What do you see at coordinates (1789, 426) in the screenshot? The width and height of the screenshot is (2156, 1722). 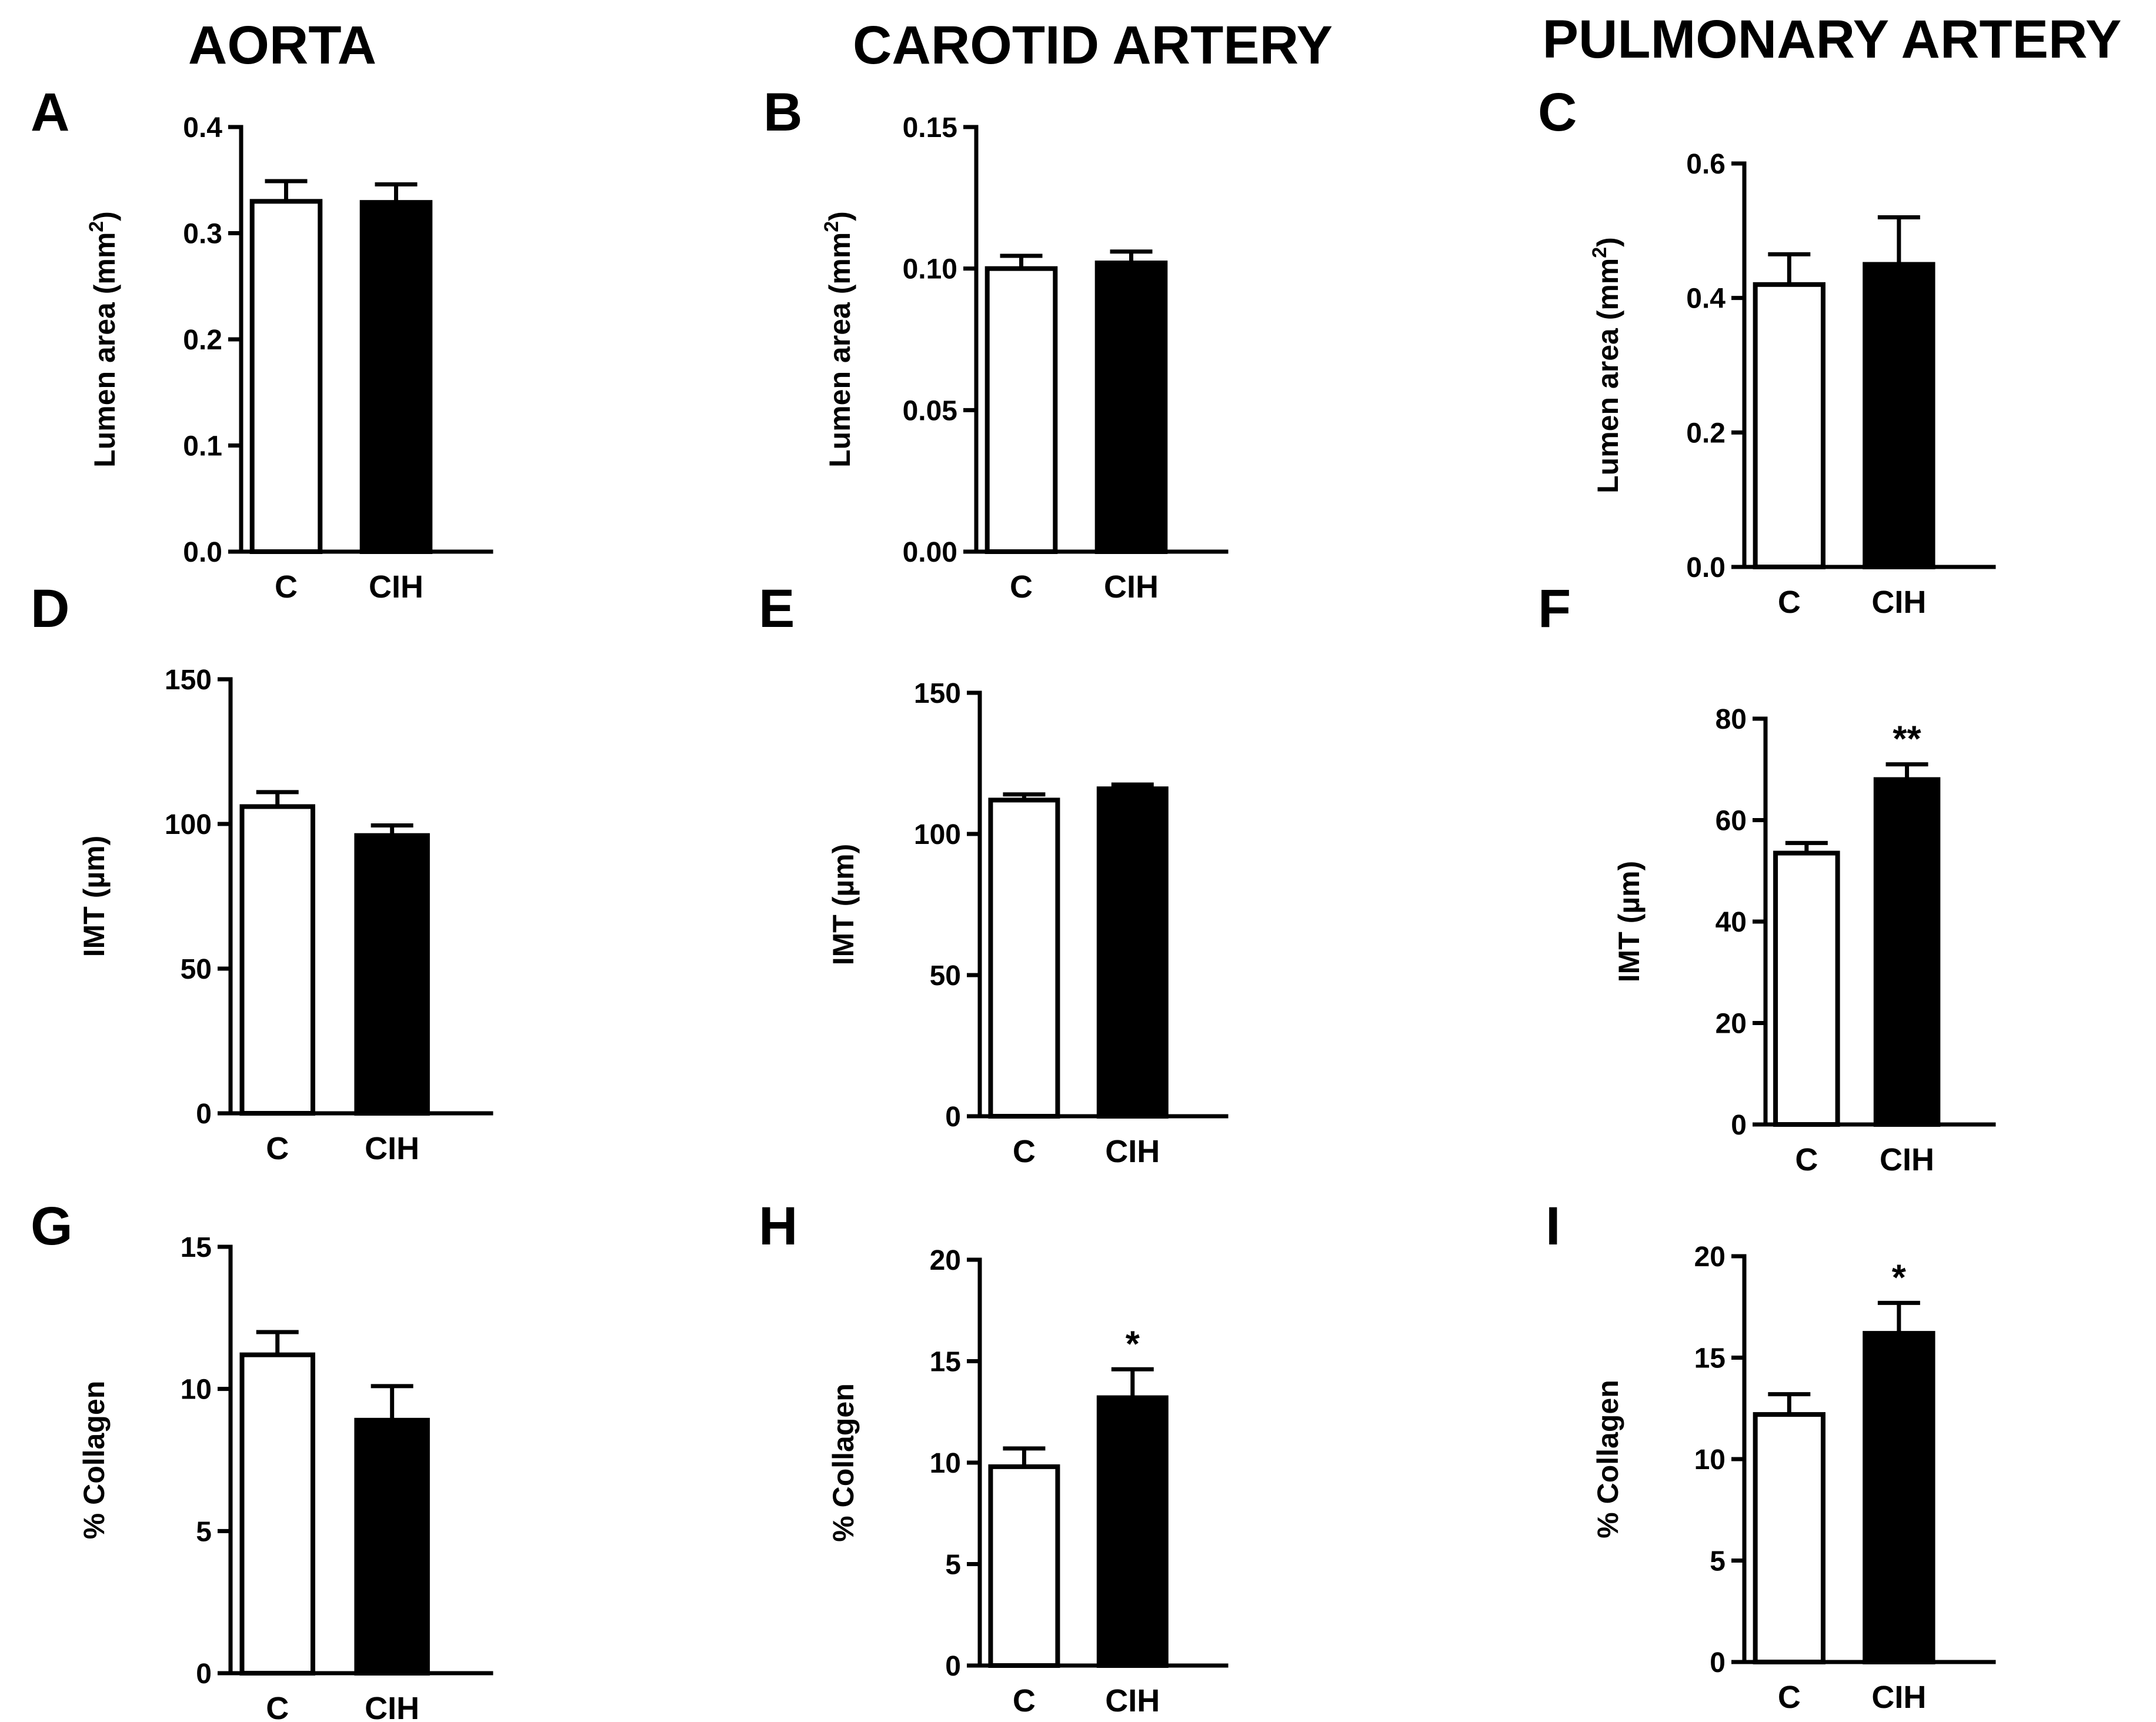 I see `bar-c-c` at bounding box center [1789, 426].